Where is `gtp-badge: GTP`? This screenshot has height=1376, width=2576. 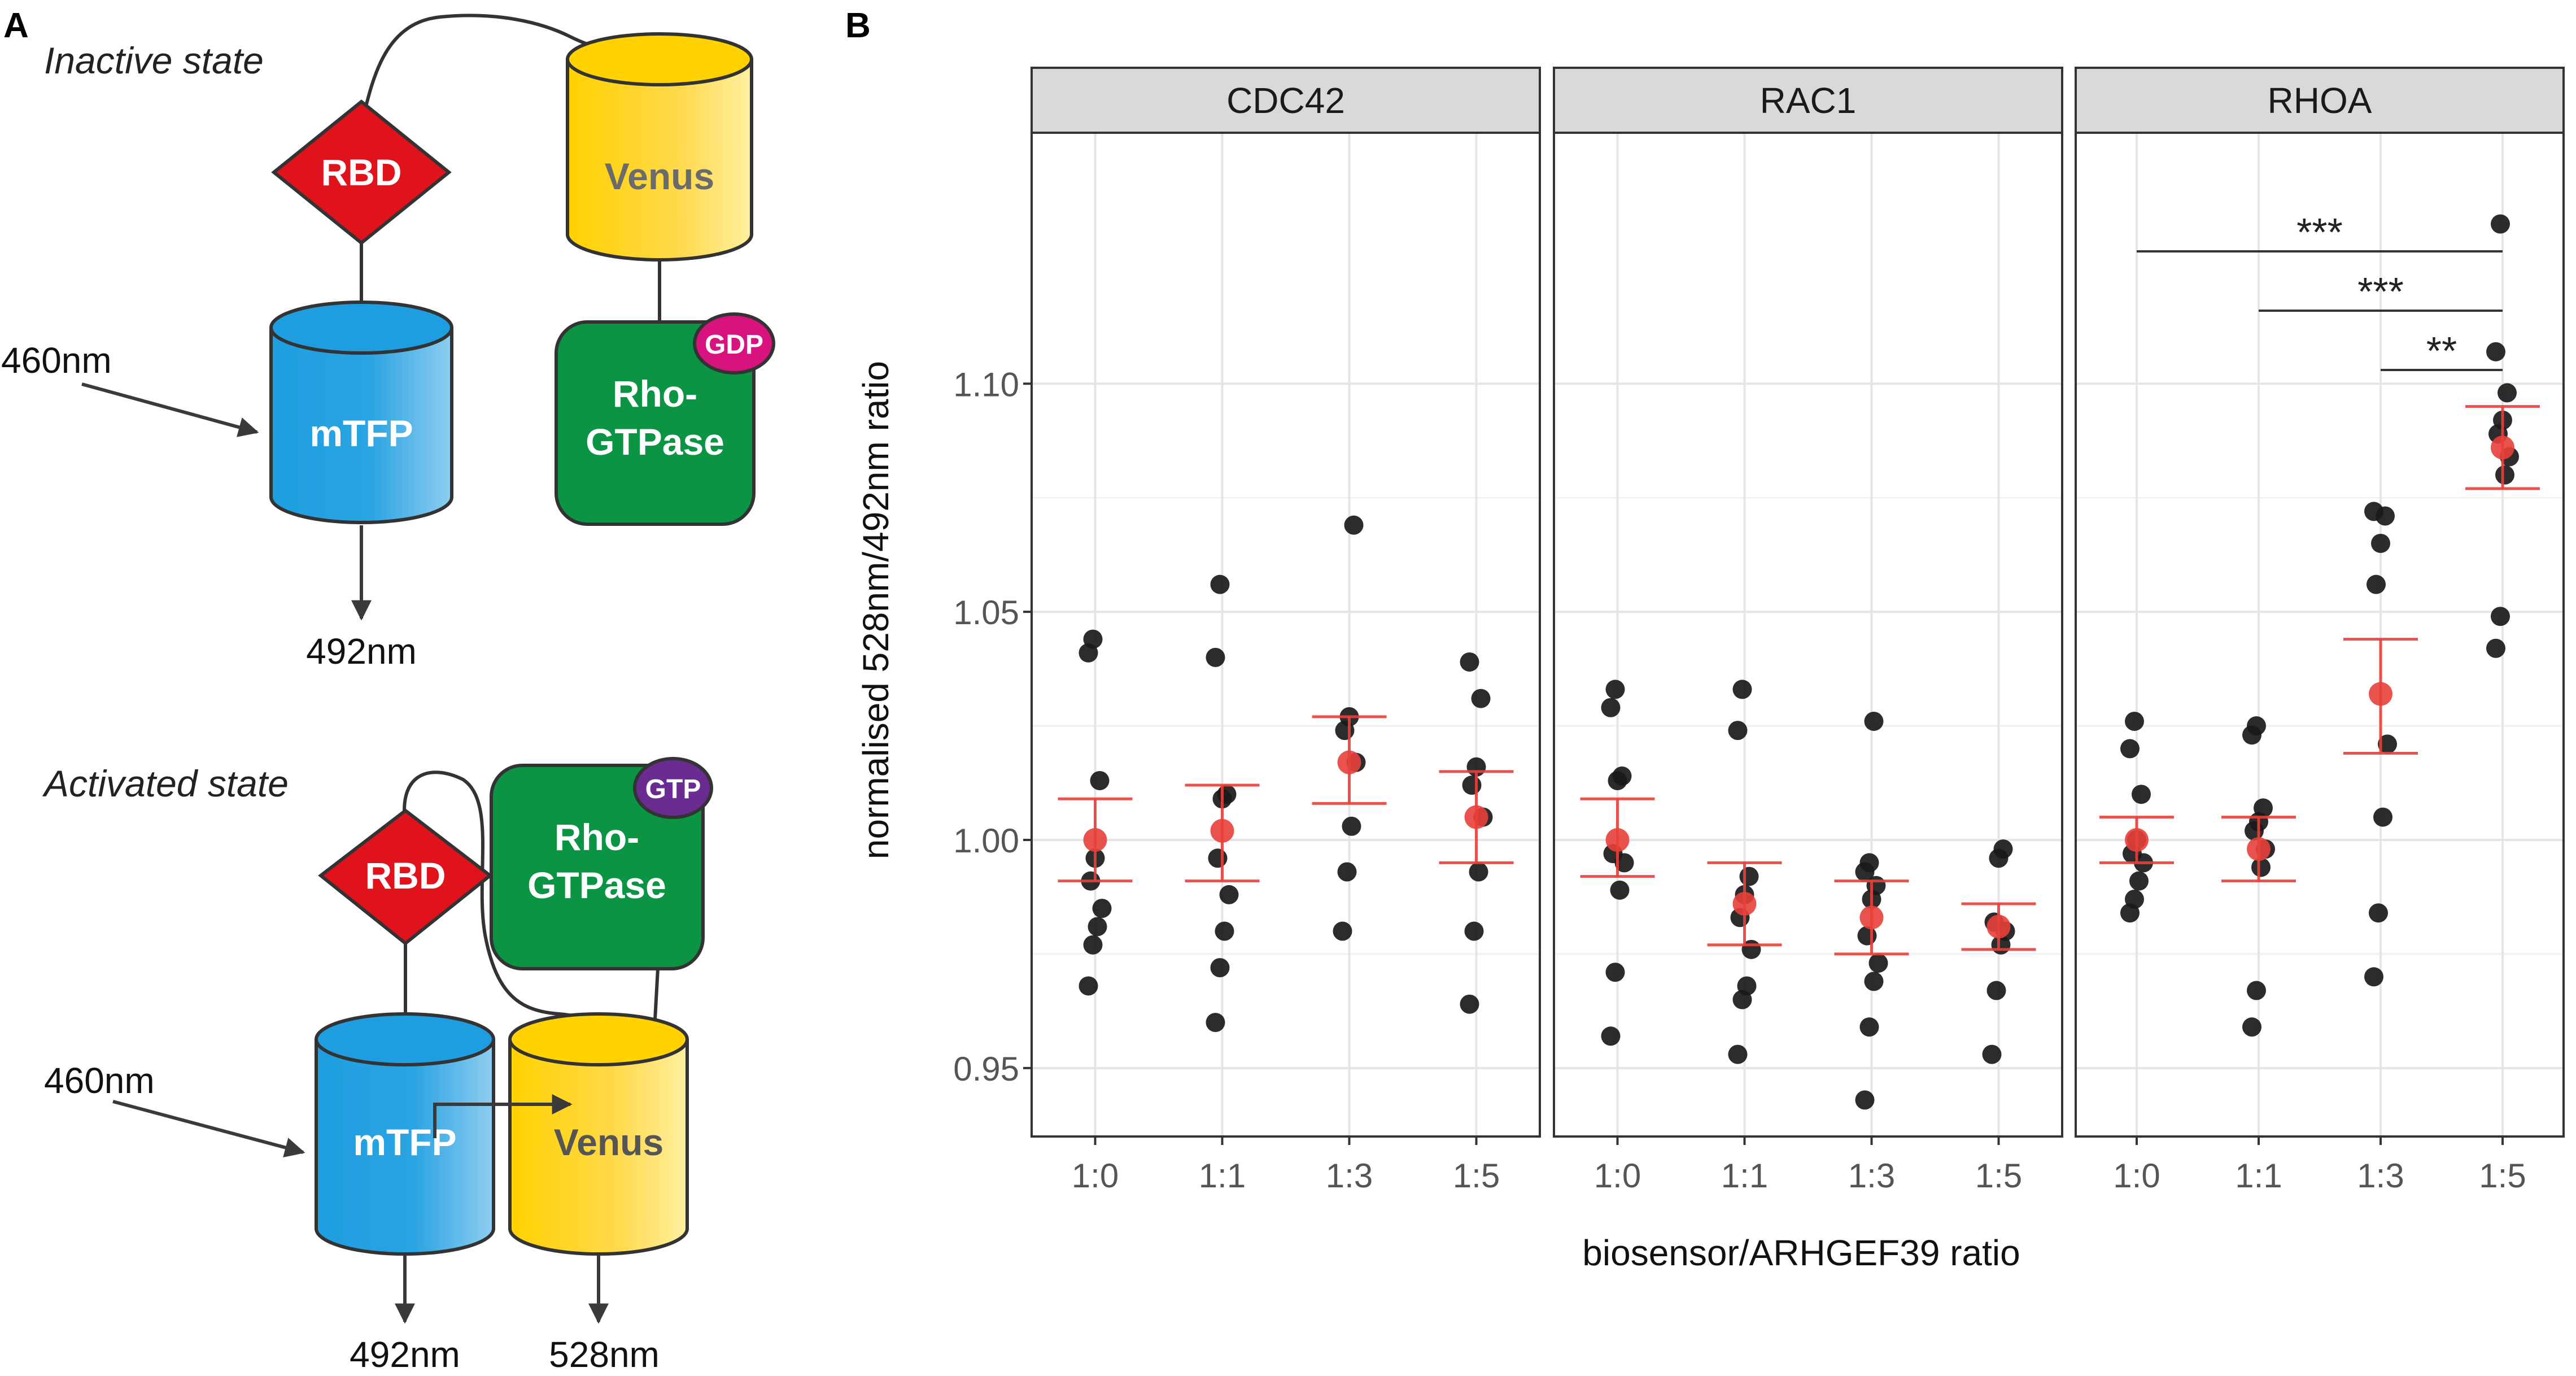
gtp-badge: GTP is located at coordinates (673, 788).